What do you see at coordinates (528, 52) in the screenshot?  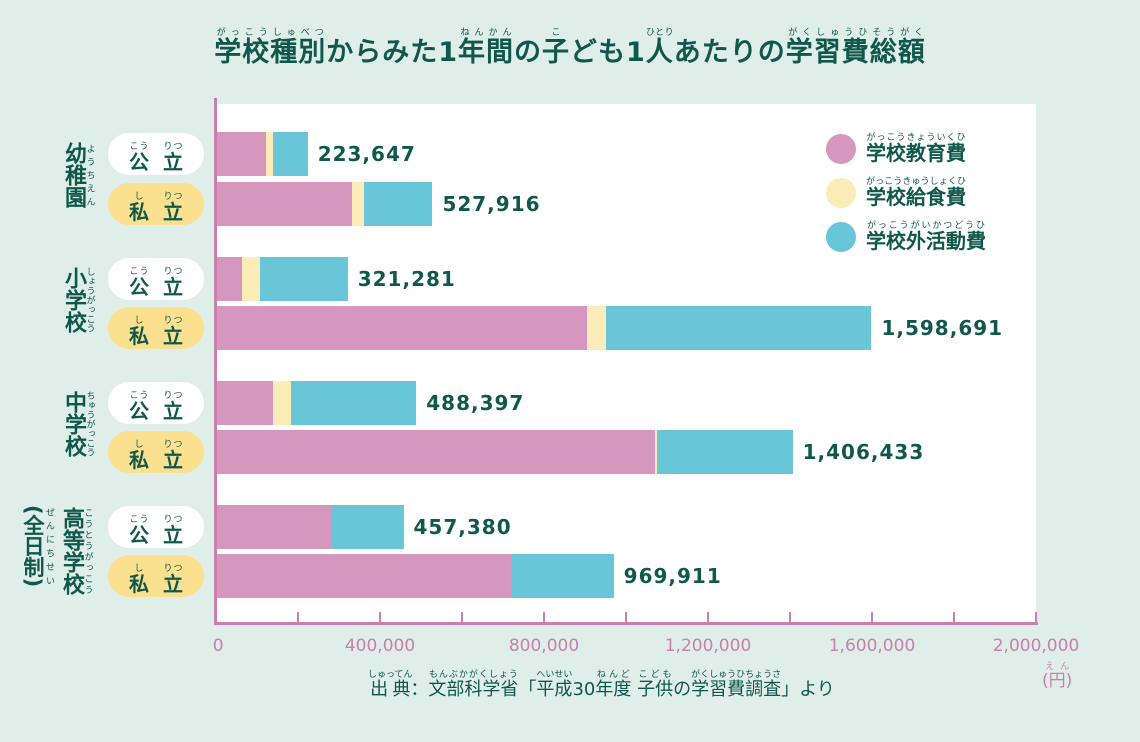 I see `title-segment: の` at bounding box center [528, 52].